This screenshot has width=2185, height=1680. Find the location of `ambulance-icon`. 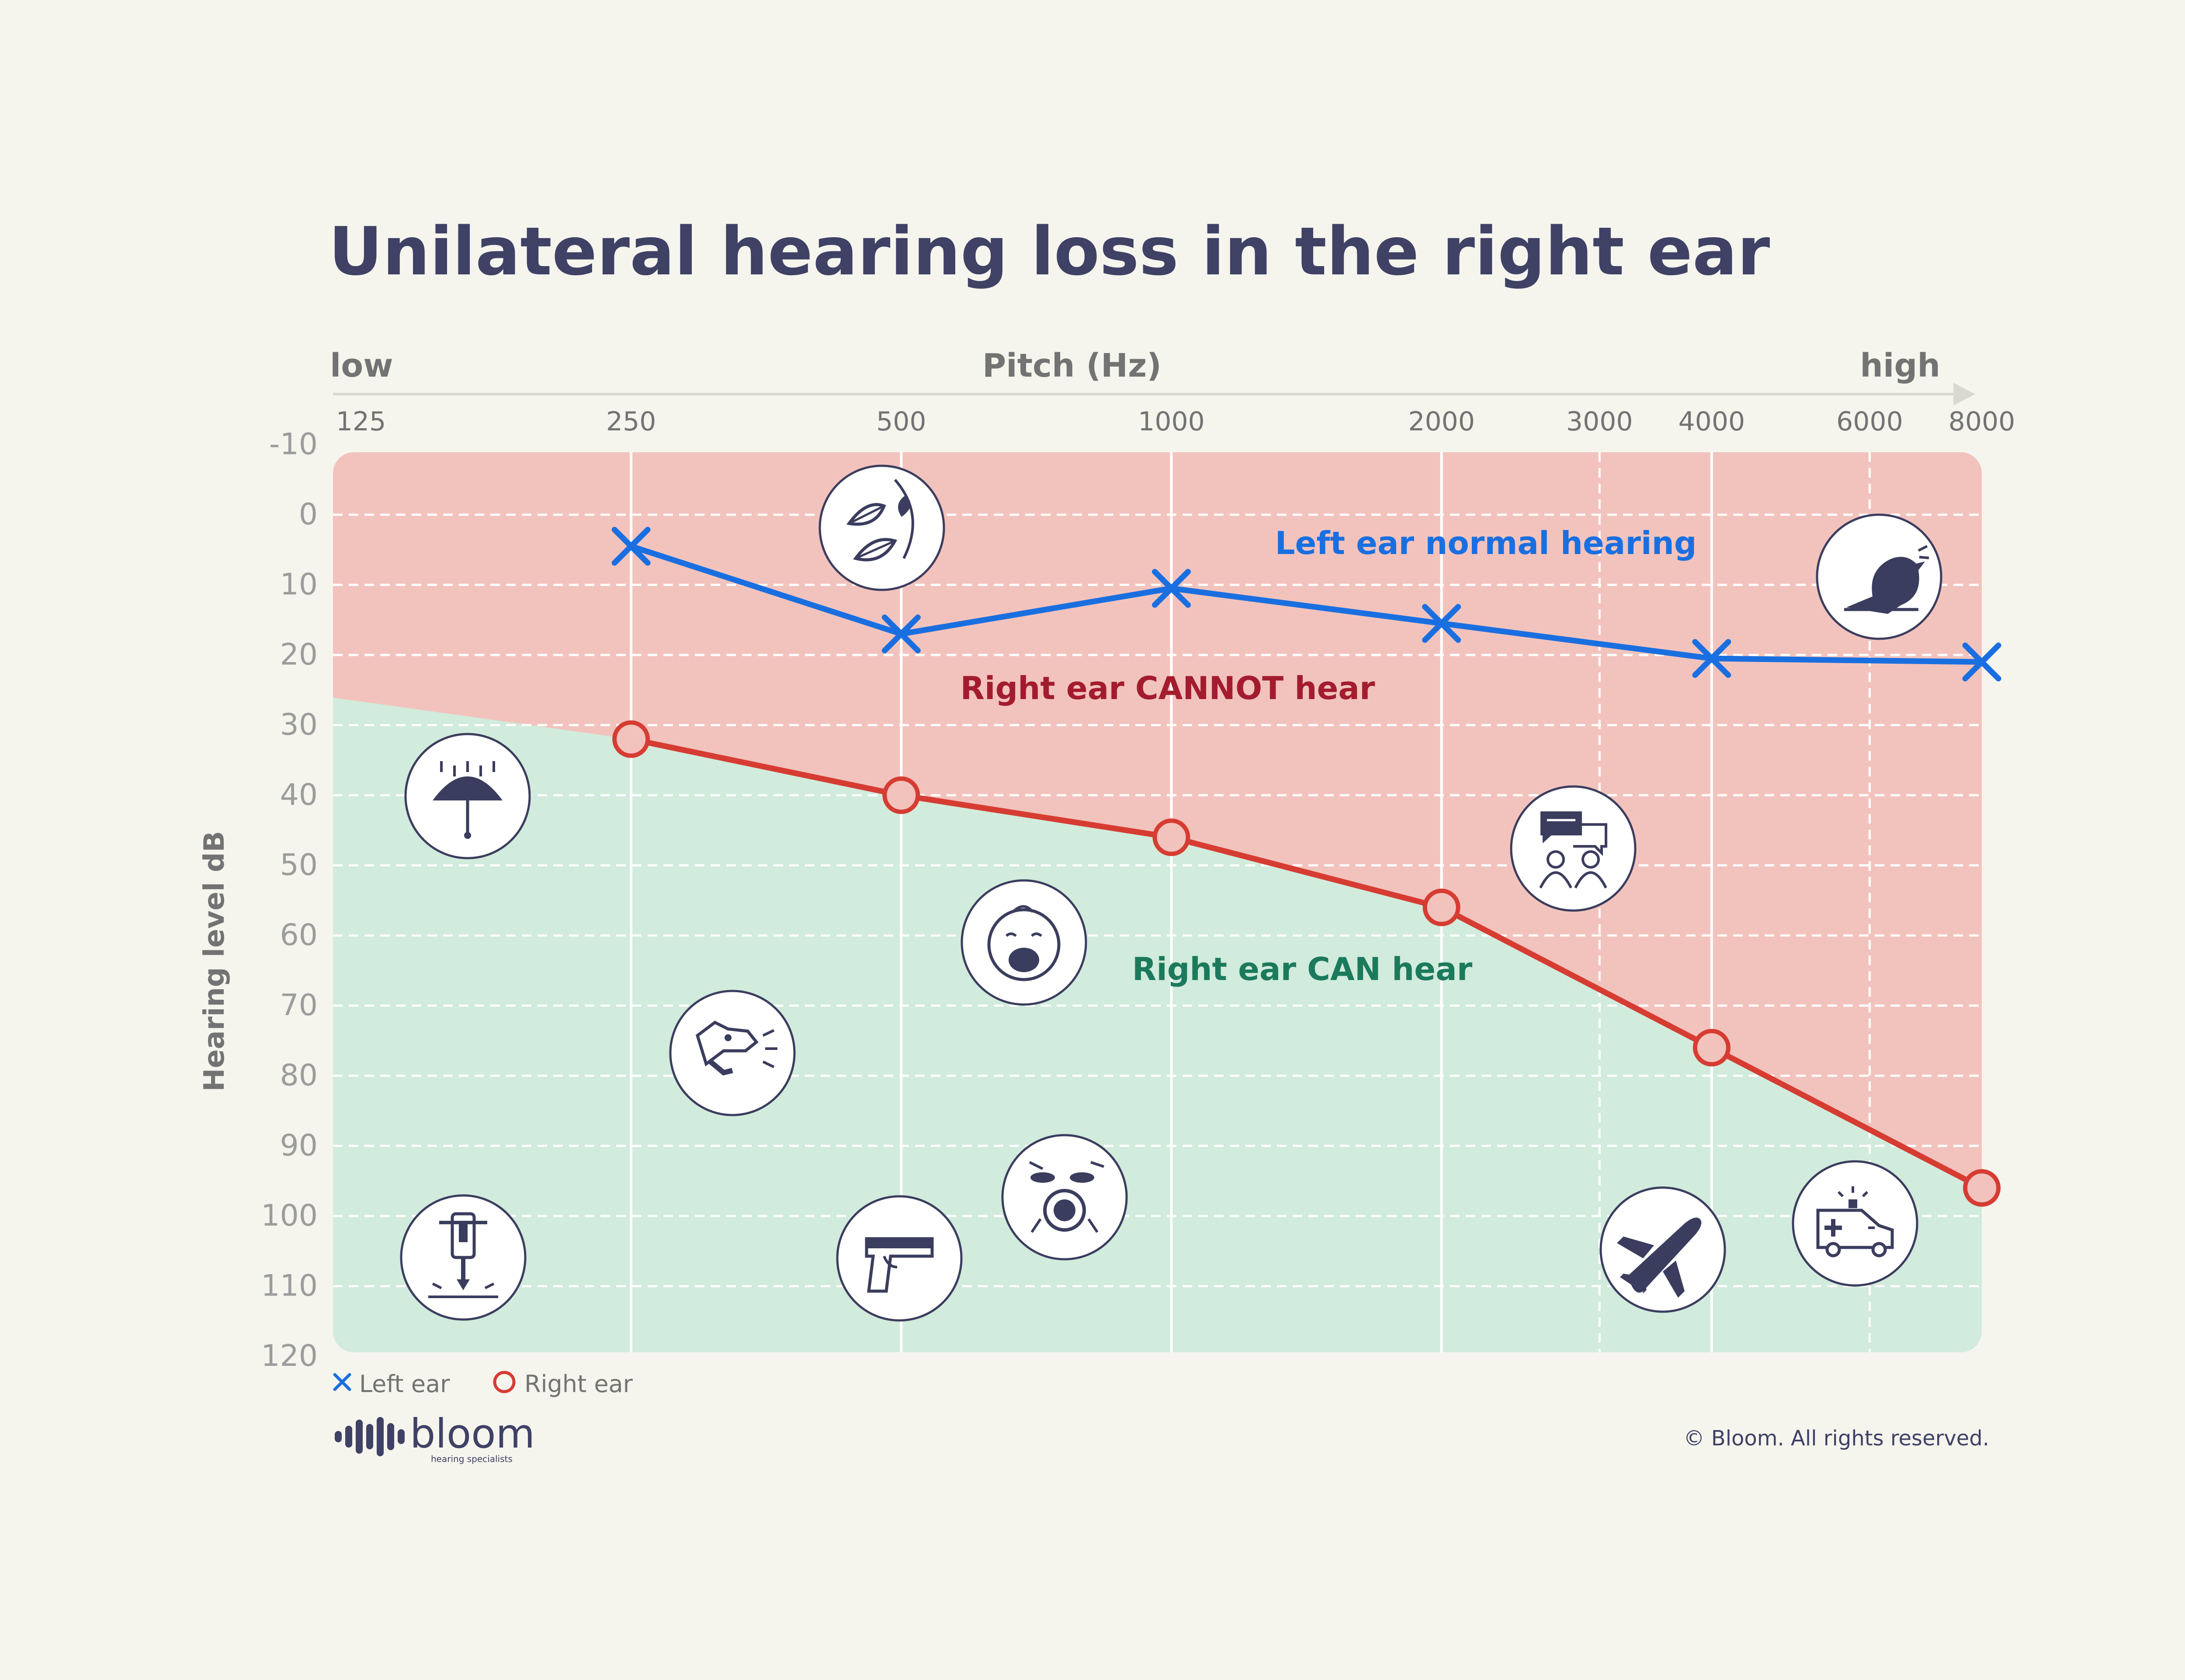

ambulance-icon is located at coordinates (1855, 1223).